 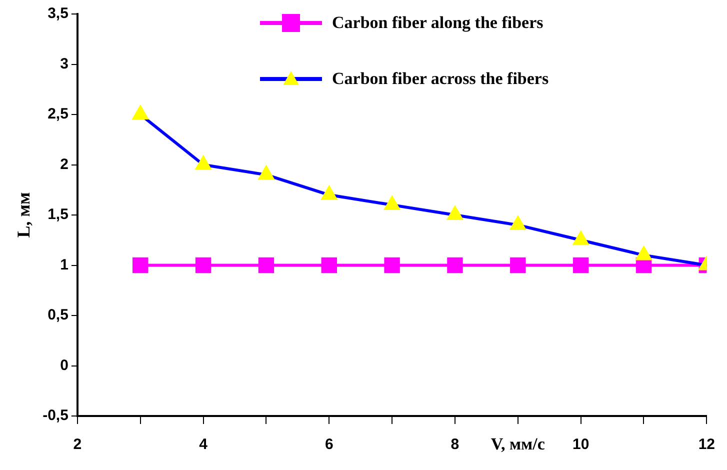 What do you see at coordinates (64, 265) in the screenshot?
I see `y-tick-label: 1` at bounding box center [64, 265].